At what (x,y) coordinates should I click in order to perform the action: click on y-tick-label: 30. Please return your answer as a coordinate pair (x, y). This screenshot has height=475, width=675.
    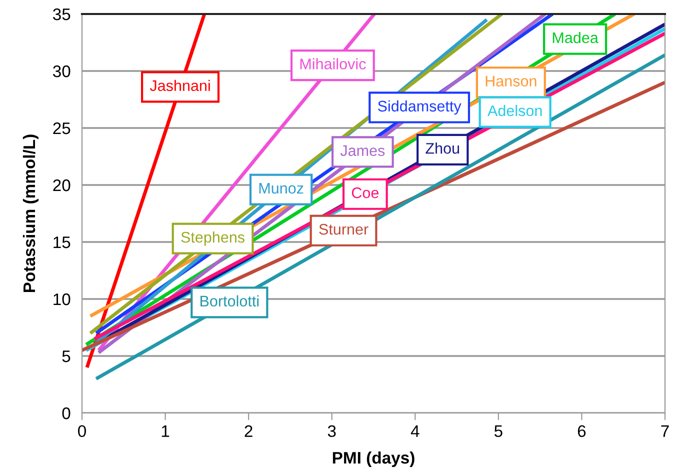
    Looking at the image, I should click on (61, 71).